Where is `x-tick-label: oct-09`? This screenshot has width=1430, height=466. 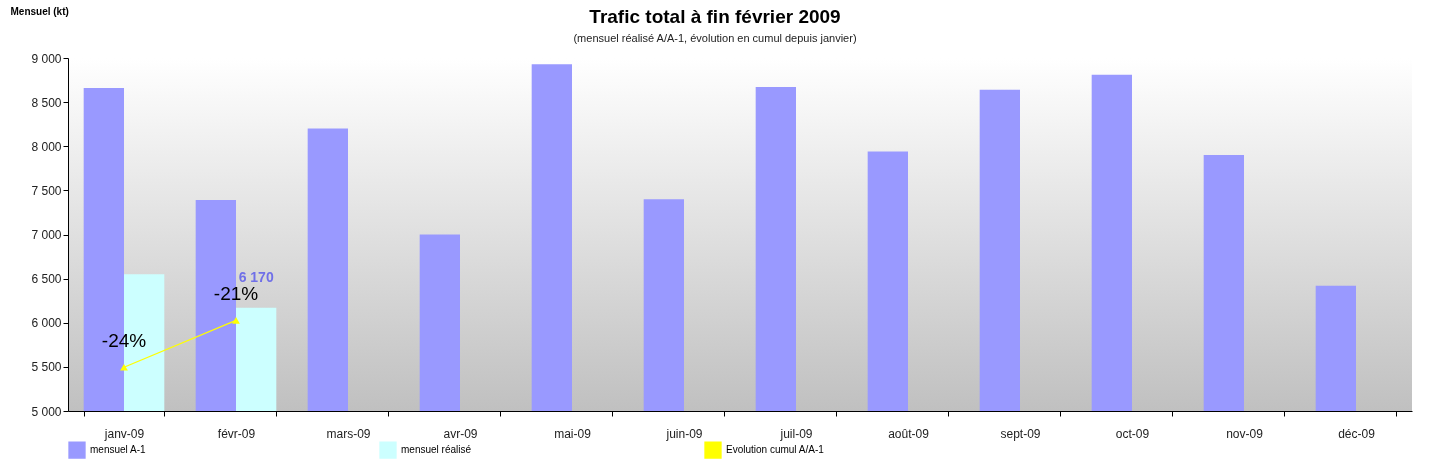
x-tick-label: oct-09 is located at coordinates (1132, 433).